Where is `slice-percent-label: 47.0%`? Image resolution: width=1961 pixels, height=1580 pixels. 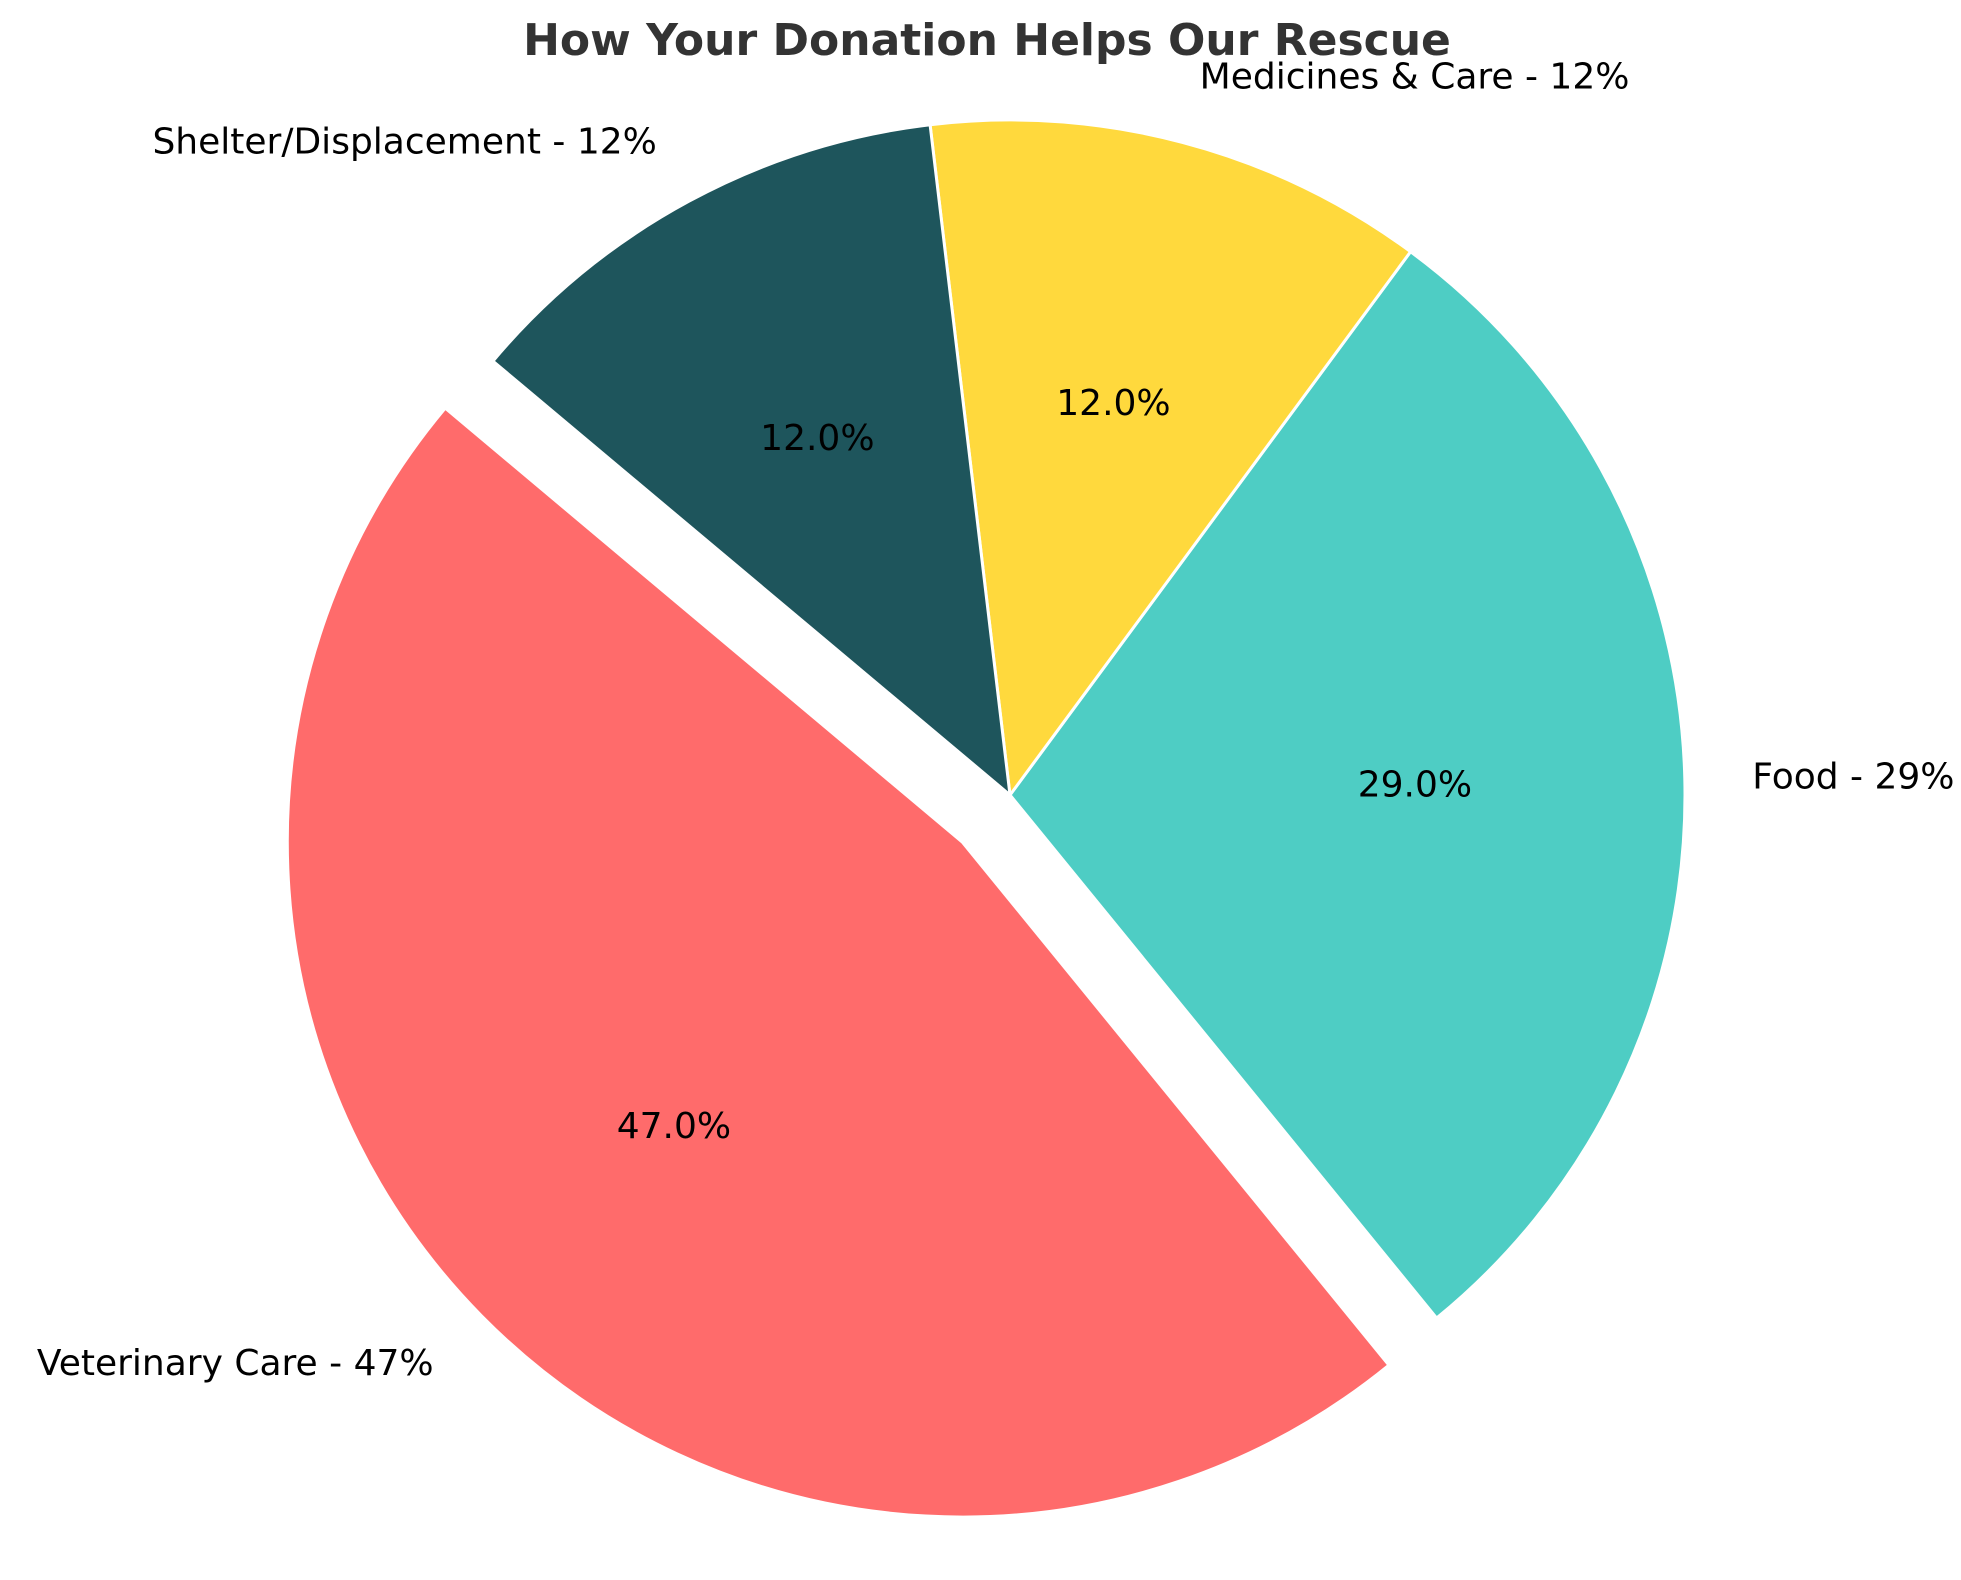 slice-percent-label: 47.0% is located at coordinates (674, 1126).